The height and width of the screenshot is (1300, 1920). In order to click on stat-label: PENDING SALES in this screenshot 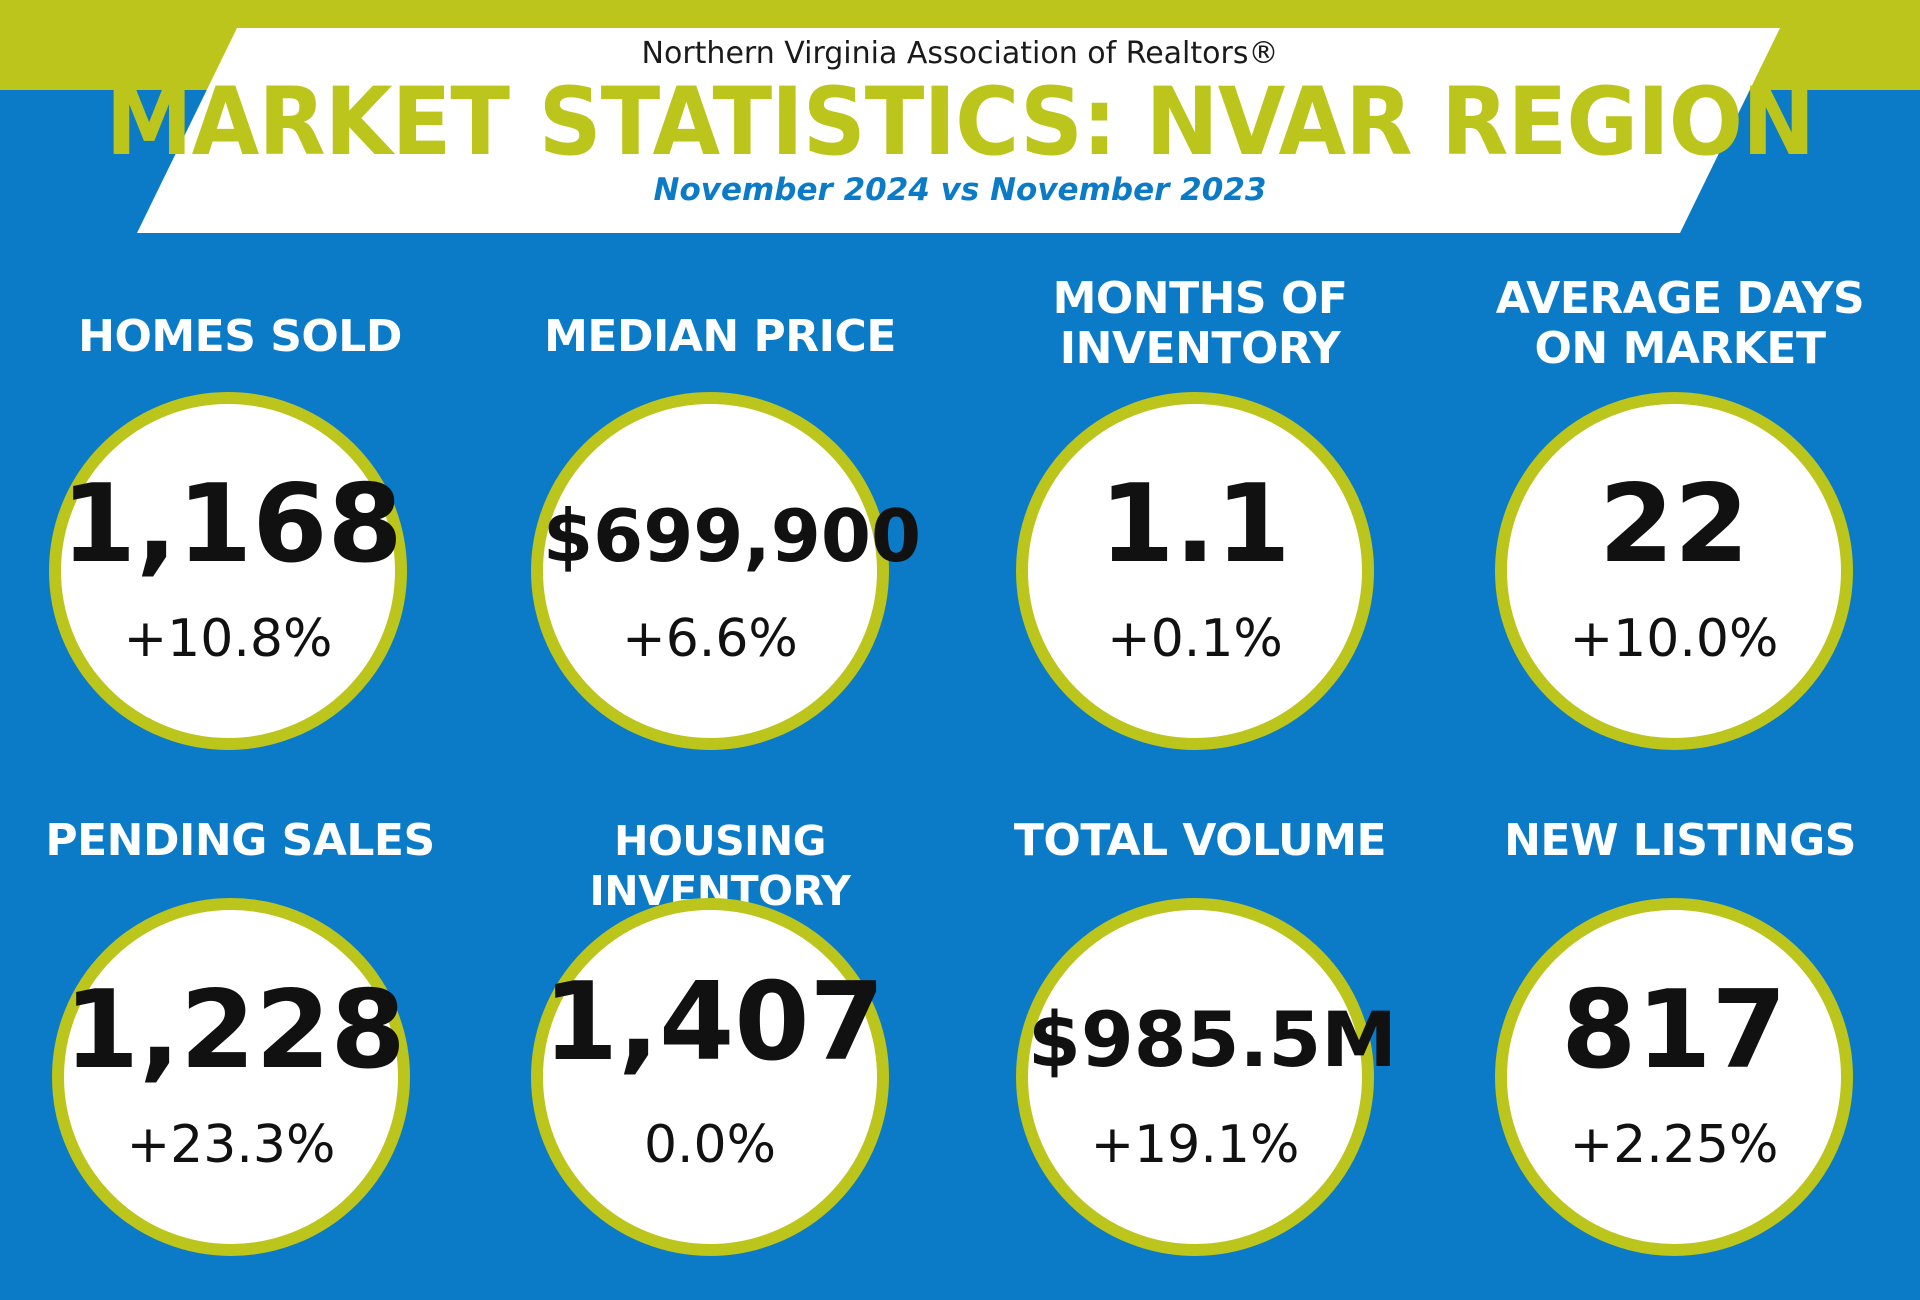, I will do `click(240, 840)`.